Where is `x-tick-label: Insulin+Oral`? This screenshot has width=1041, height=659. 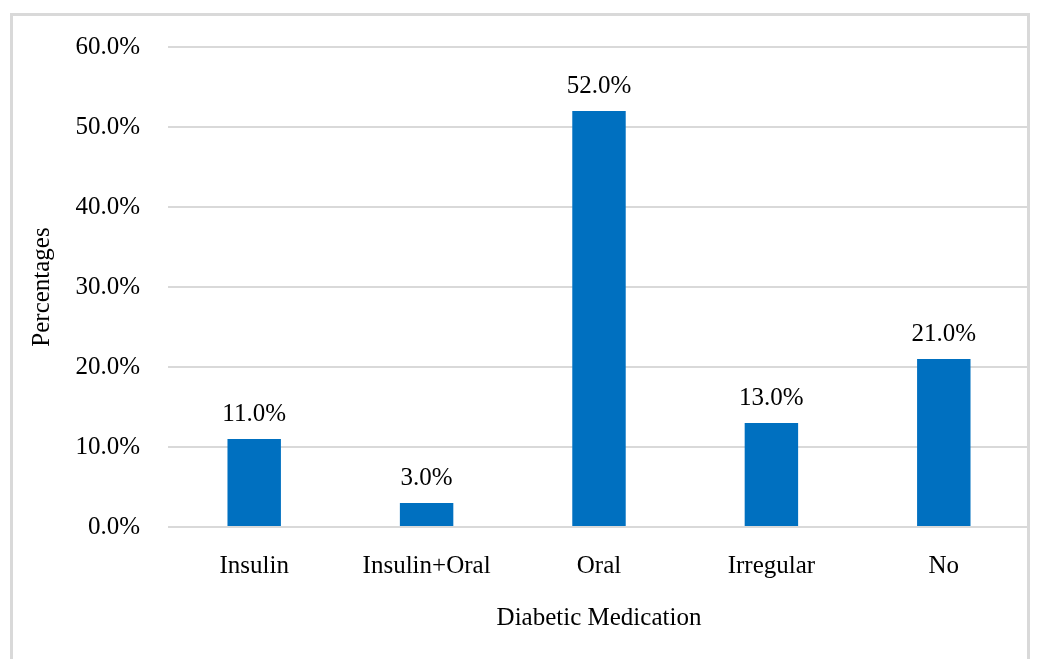
x-tick-label: Insulin+Oral is located at coordinates (426, 564).